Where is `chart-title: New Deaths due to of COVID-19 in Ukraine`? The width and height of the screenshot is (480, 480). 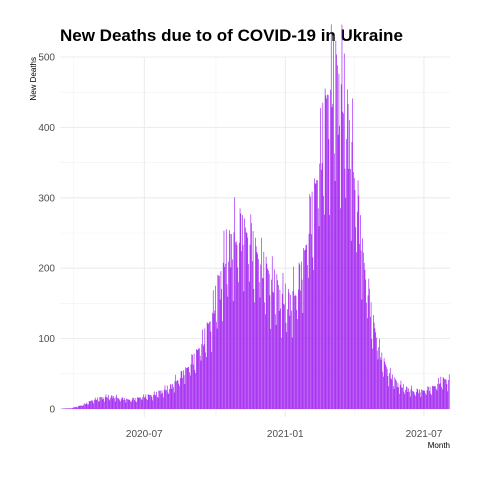 chart-title: New Deaths due to of COVID-19 in Ukraine is located at coordinates (231, 35).